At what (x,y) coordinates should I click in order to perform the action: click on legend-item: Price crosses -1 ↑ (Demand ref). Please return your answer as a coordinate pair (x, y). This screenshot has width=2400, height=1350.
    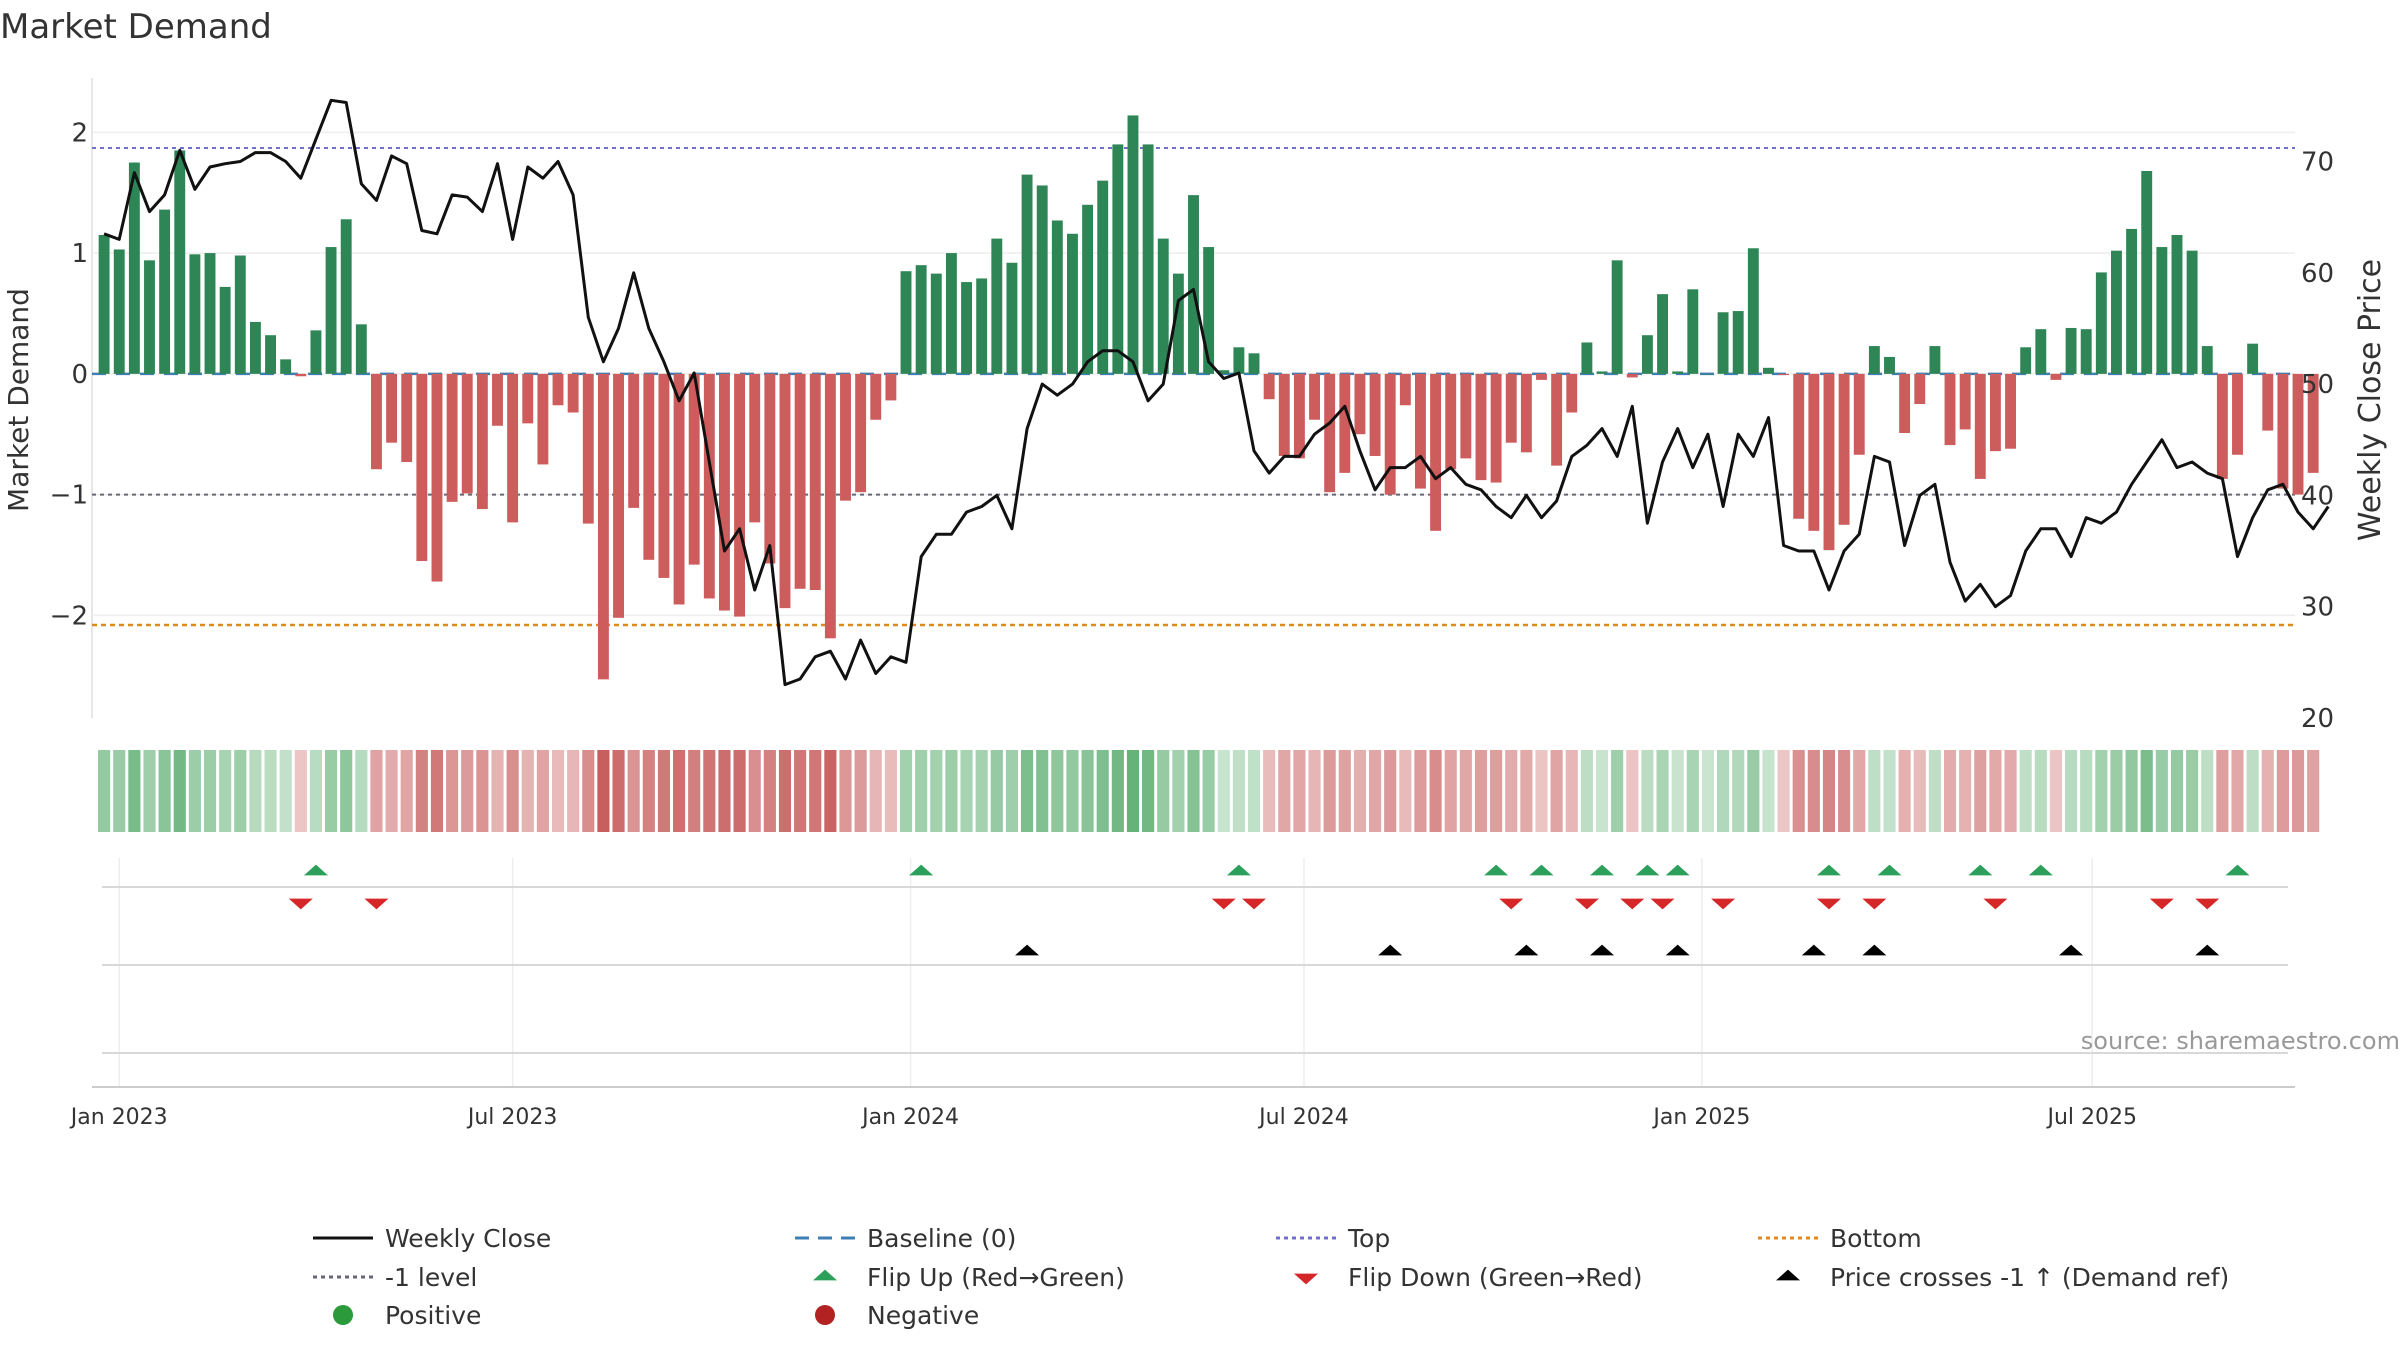
    Looking at the image, I should click on (2002, 1277).